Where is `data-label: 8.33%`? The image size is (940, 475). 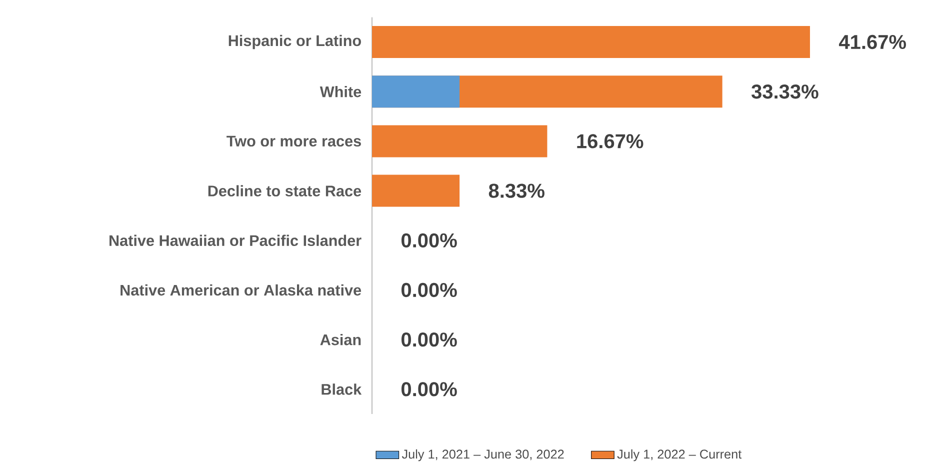
data-label: 8.33% is located at coordinates (516, 191).